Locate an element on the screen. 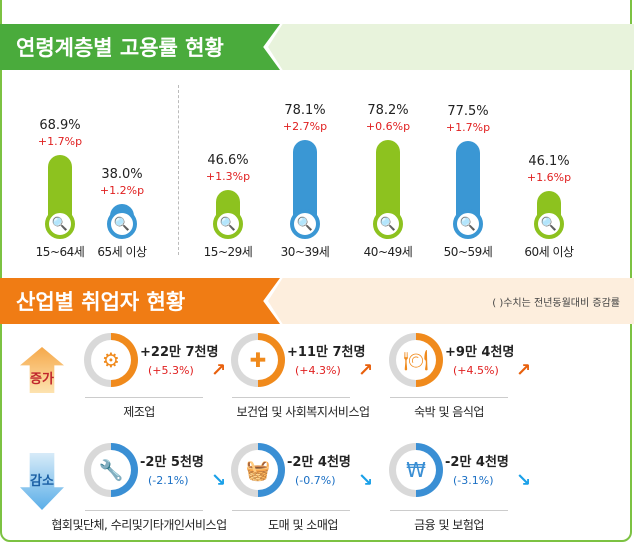  section2-band is located at coordinates (451, 301).